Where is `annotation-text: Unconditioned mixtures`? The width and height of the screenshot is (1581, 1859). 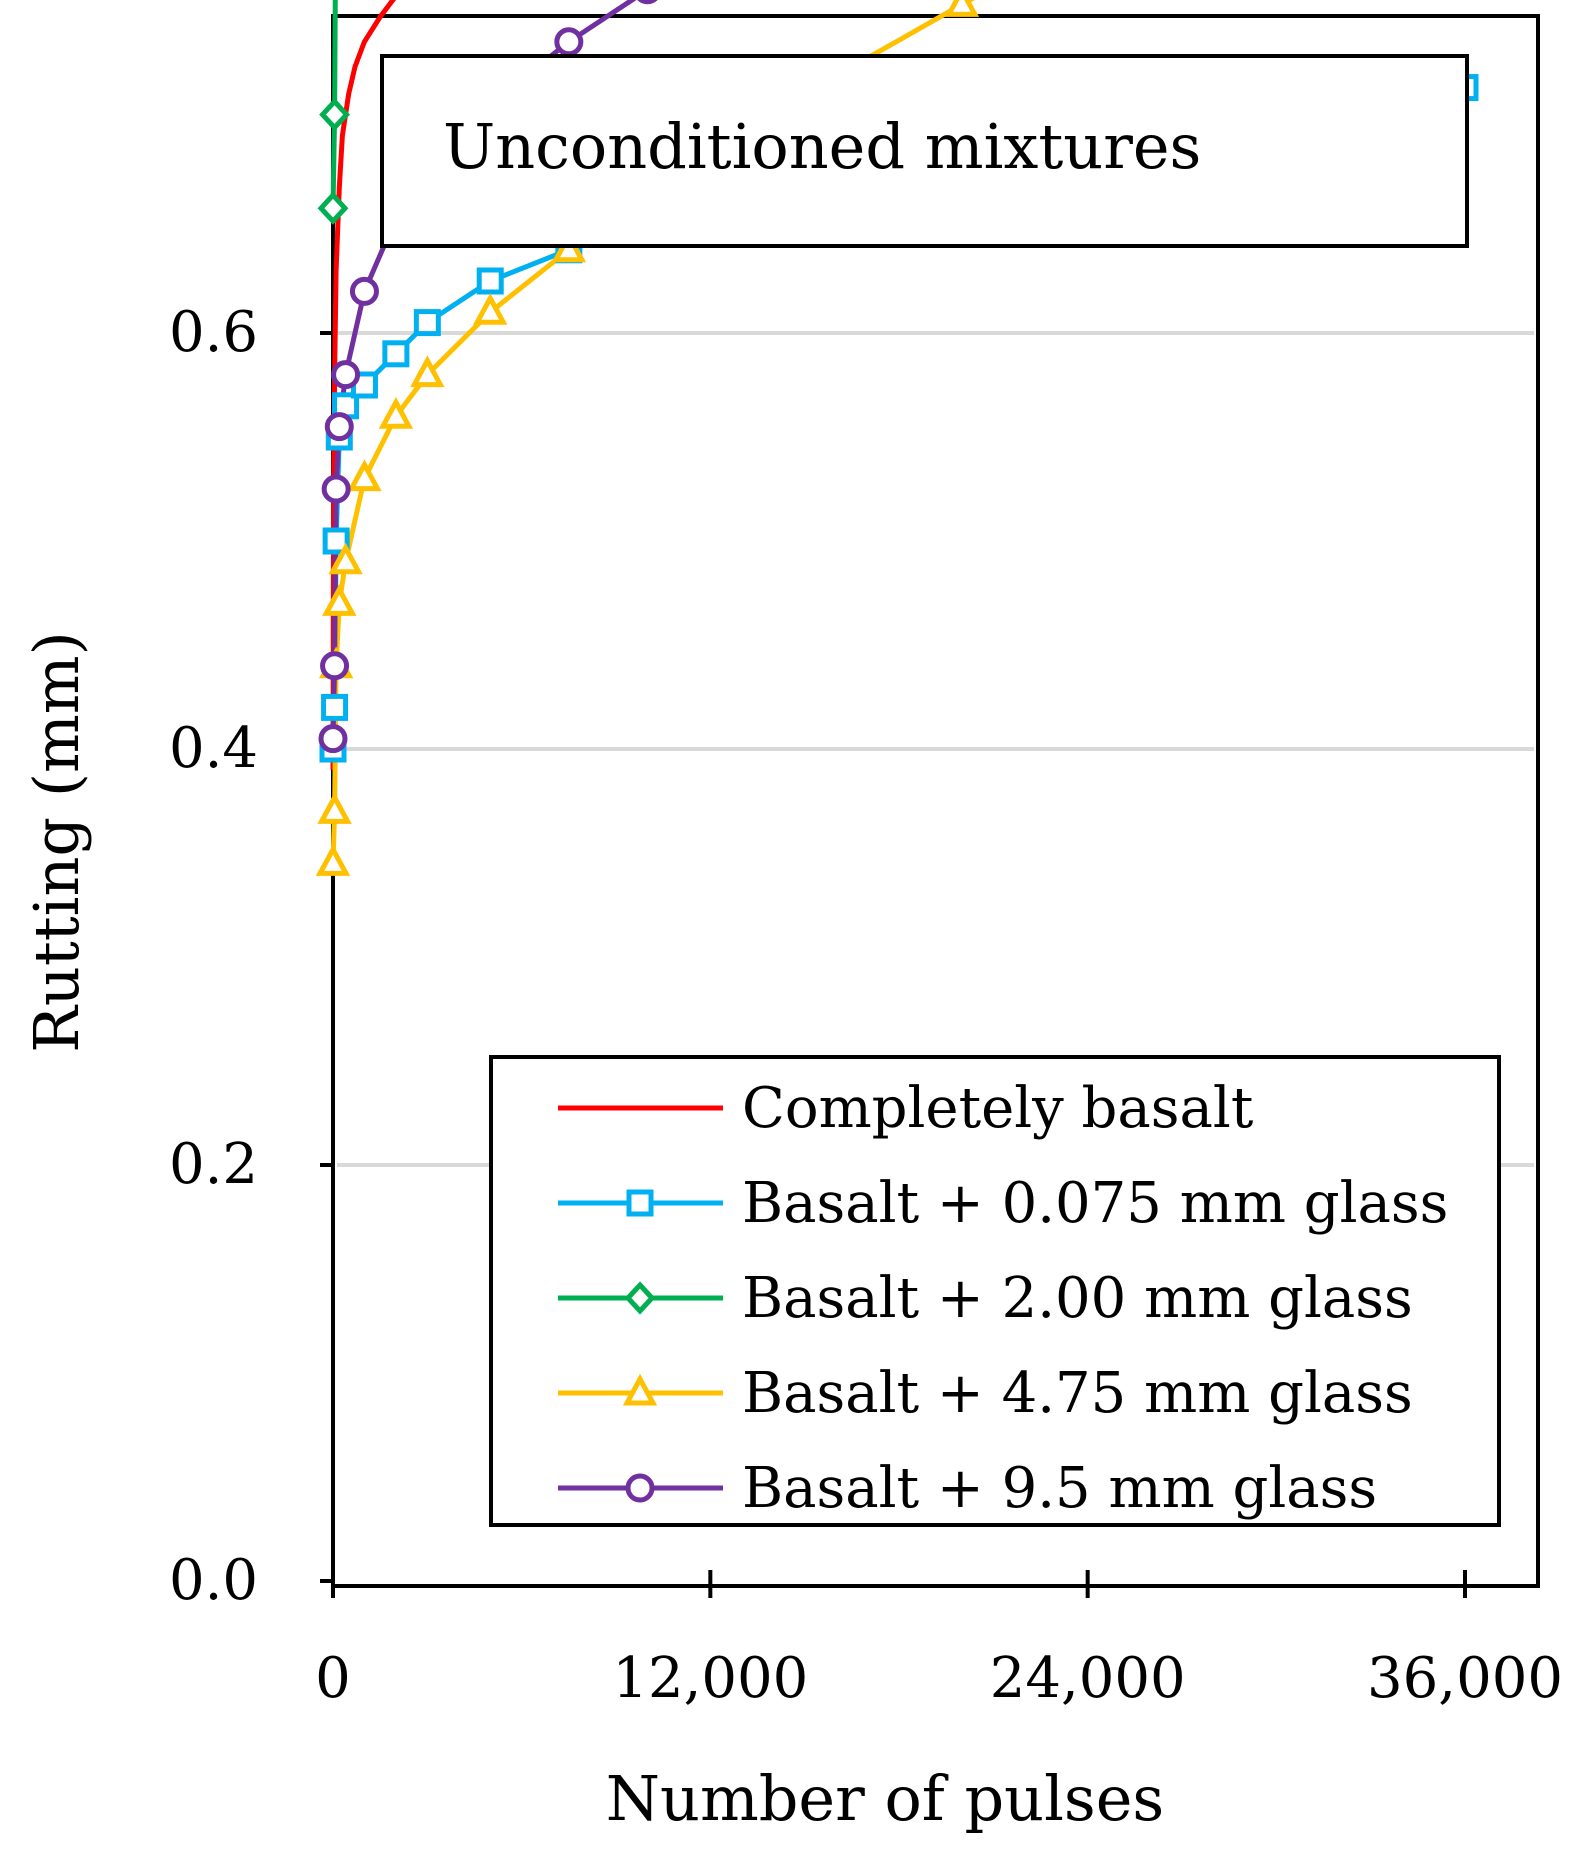
annotation-text: Unconditioned mixtures is located at coordinates (822, 146).